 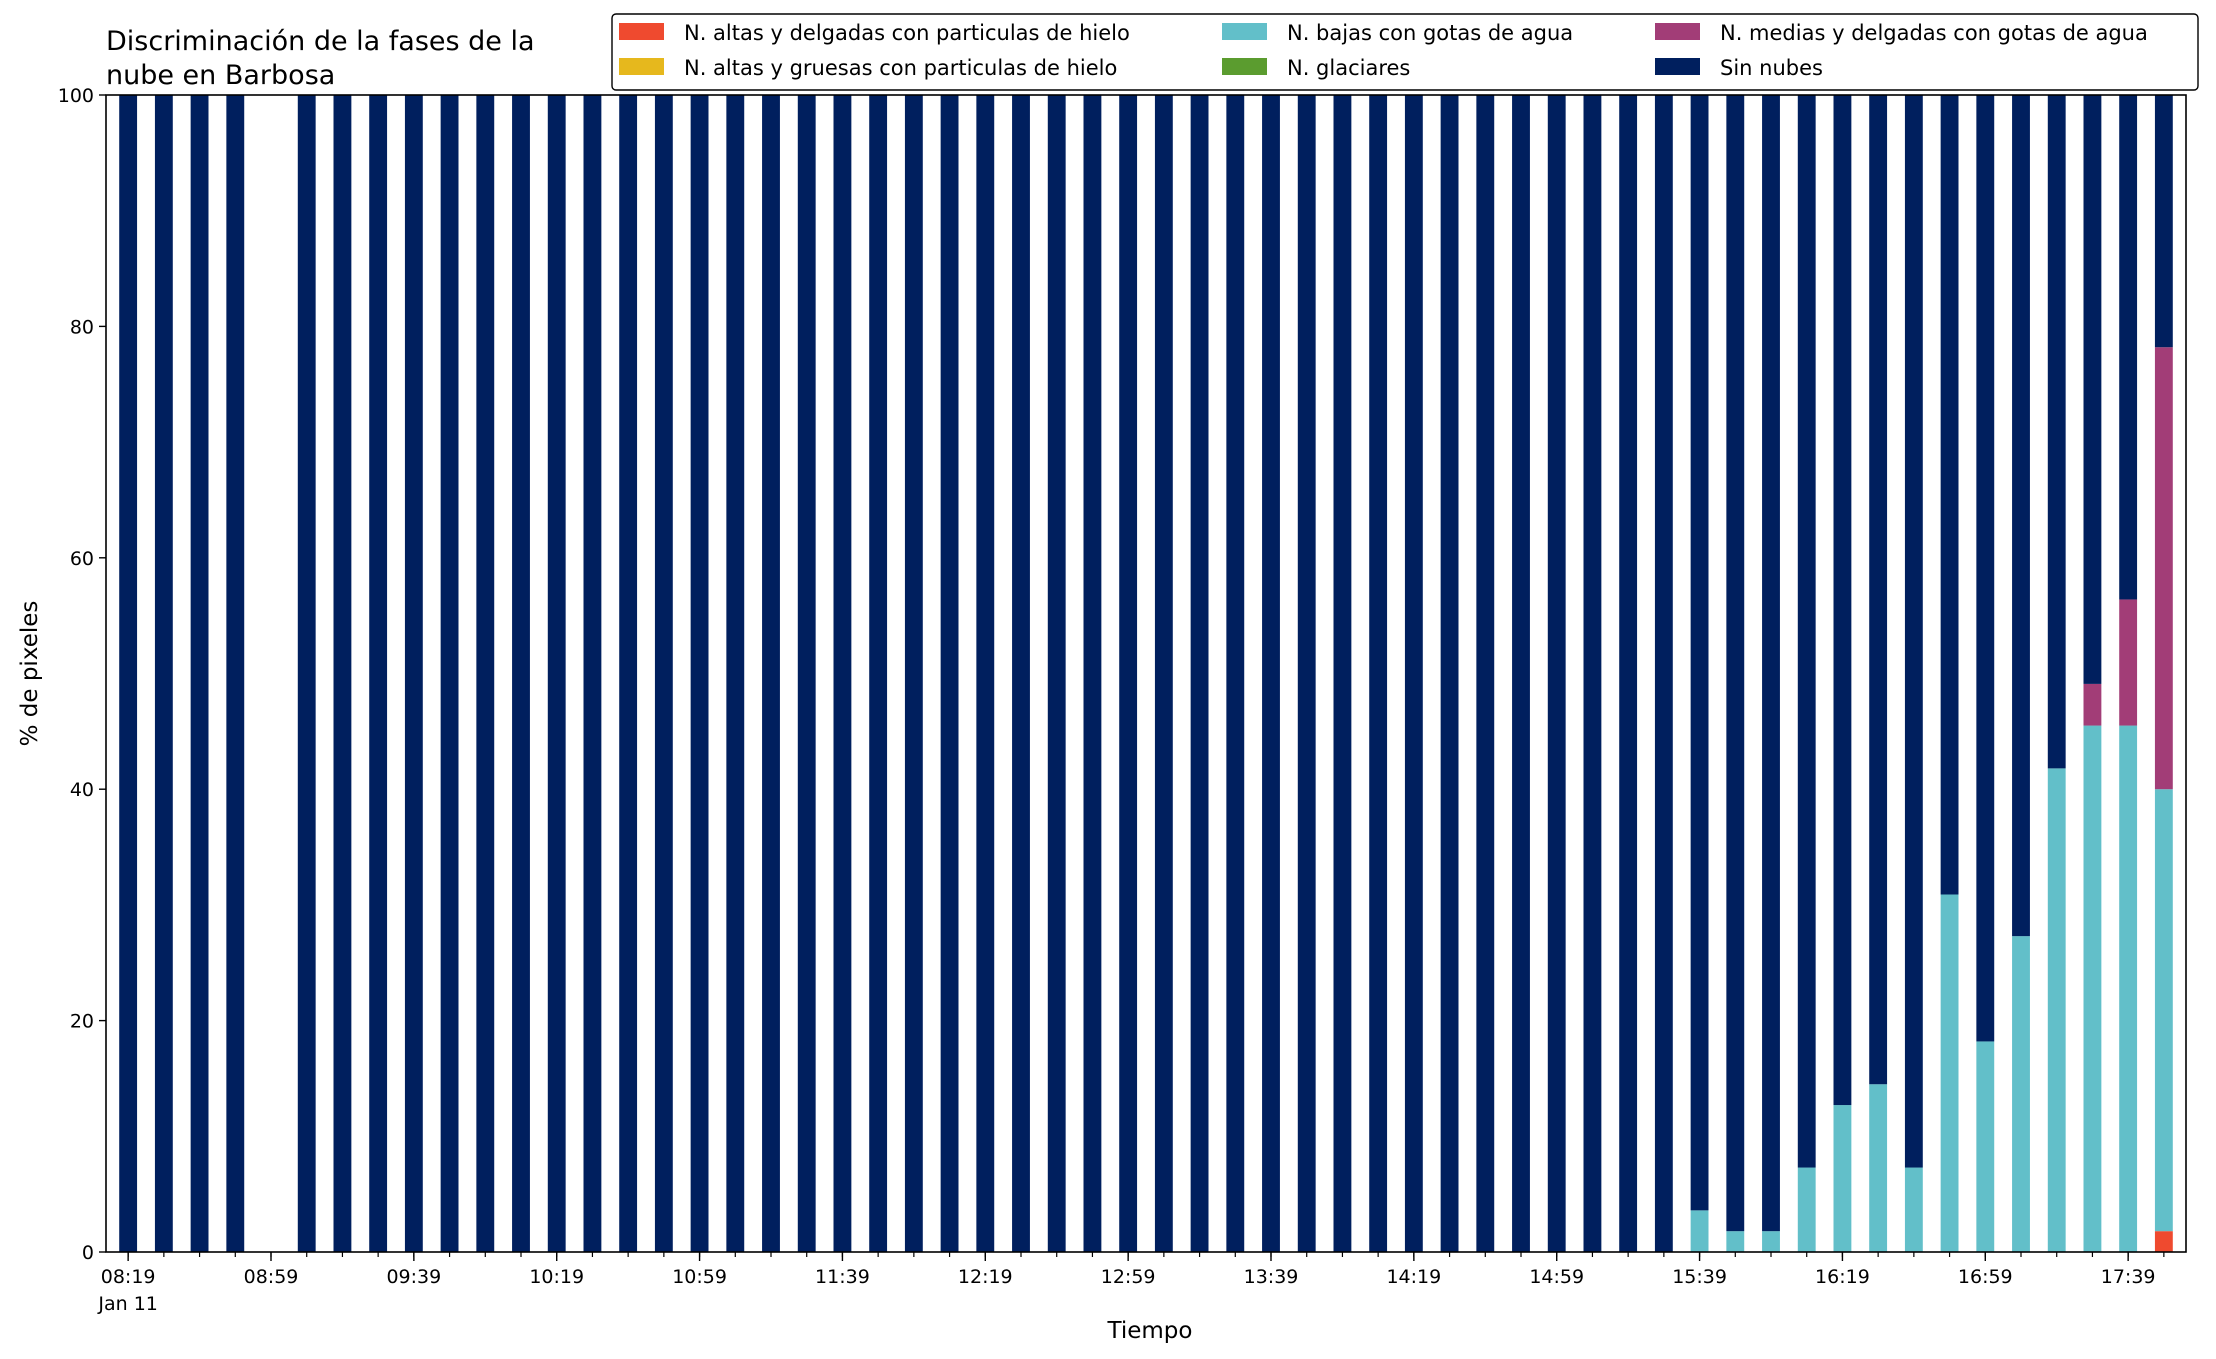 I want to click on x-tick-sublabel: Jan 11, so click(x=127, y=1304).